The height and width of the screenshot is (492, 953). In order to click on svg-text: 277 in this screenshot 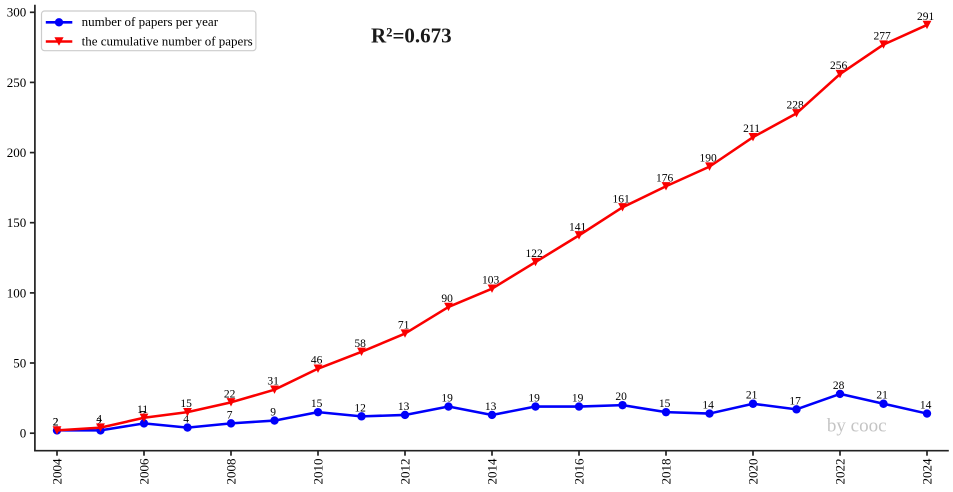, I will do `click(882, 37)`.